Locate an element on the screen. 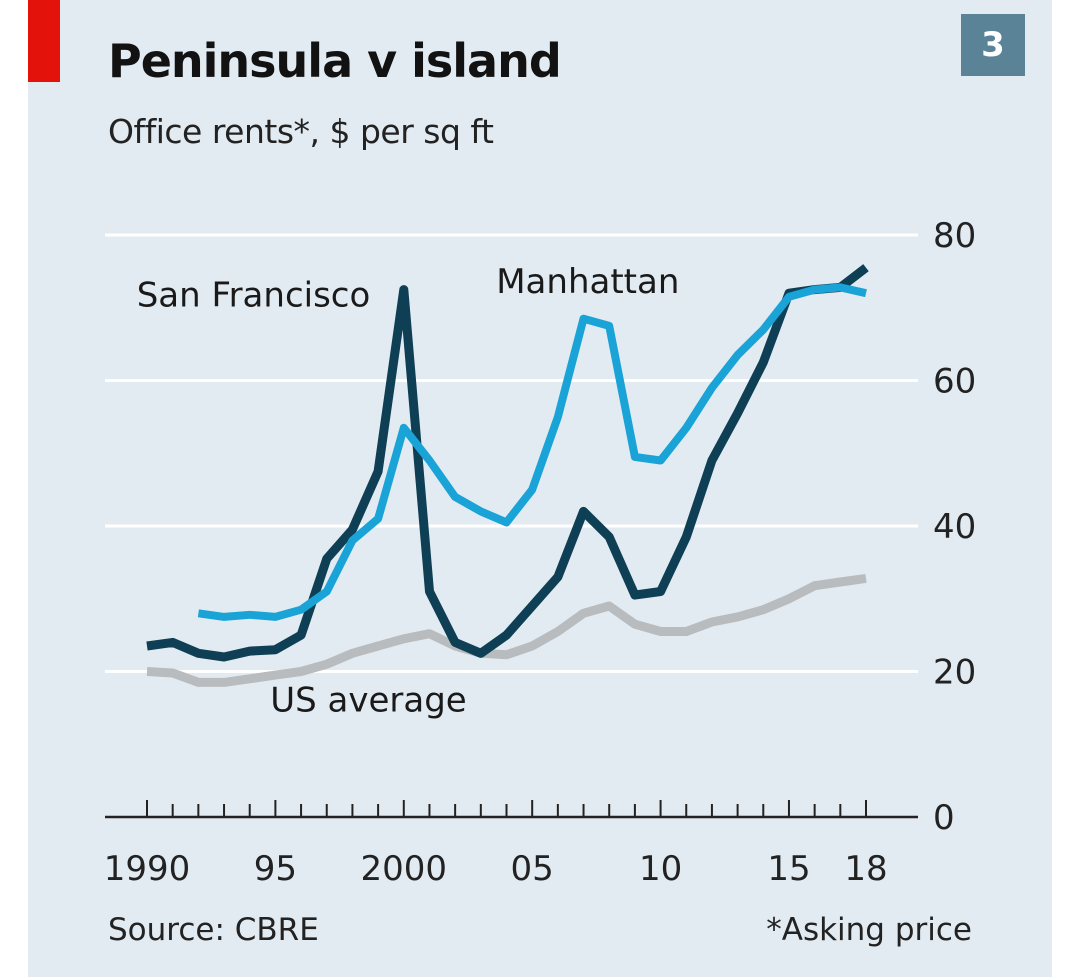 The image size is (1080, 977). chart-title: Peninsula v island is located at coordinates (335, 61).